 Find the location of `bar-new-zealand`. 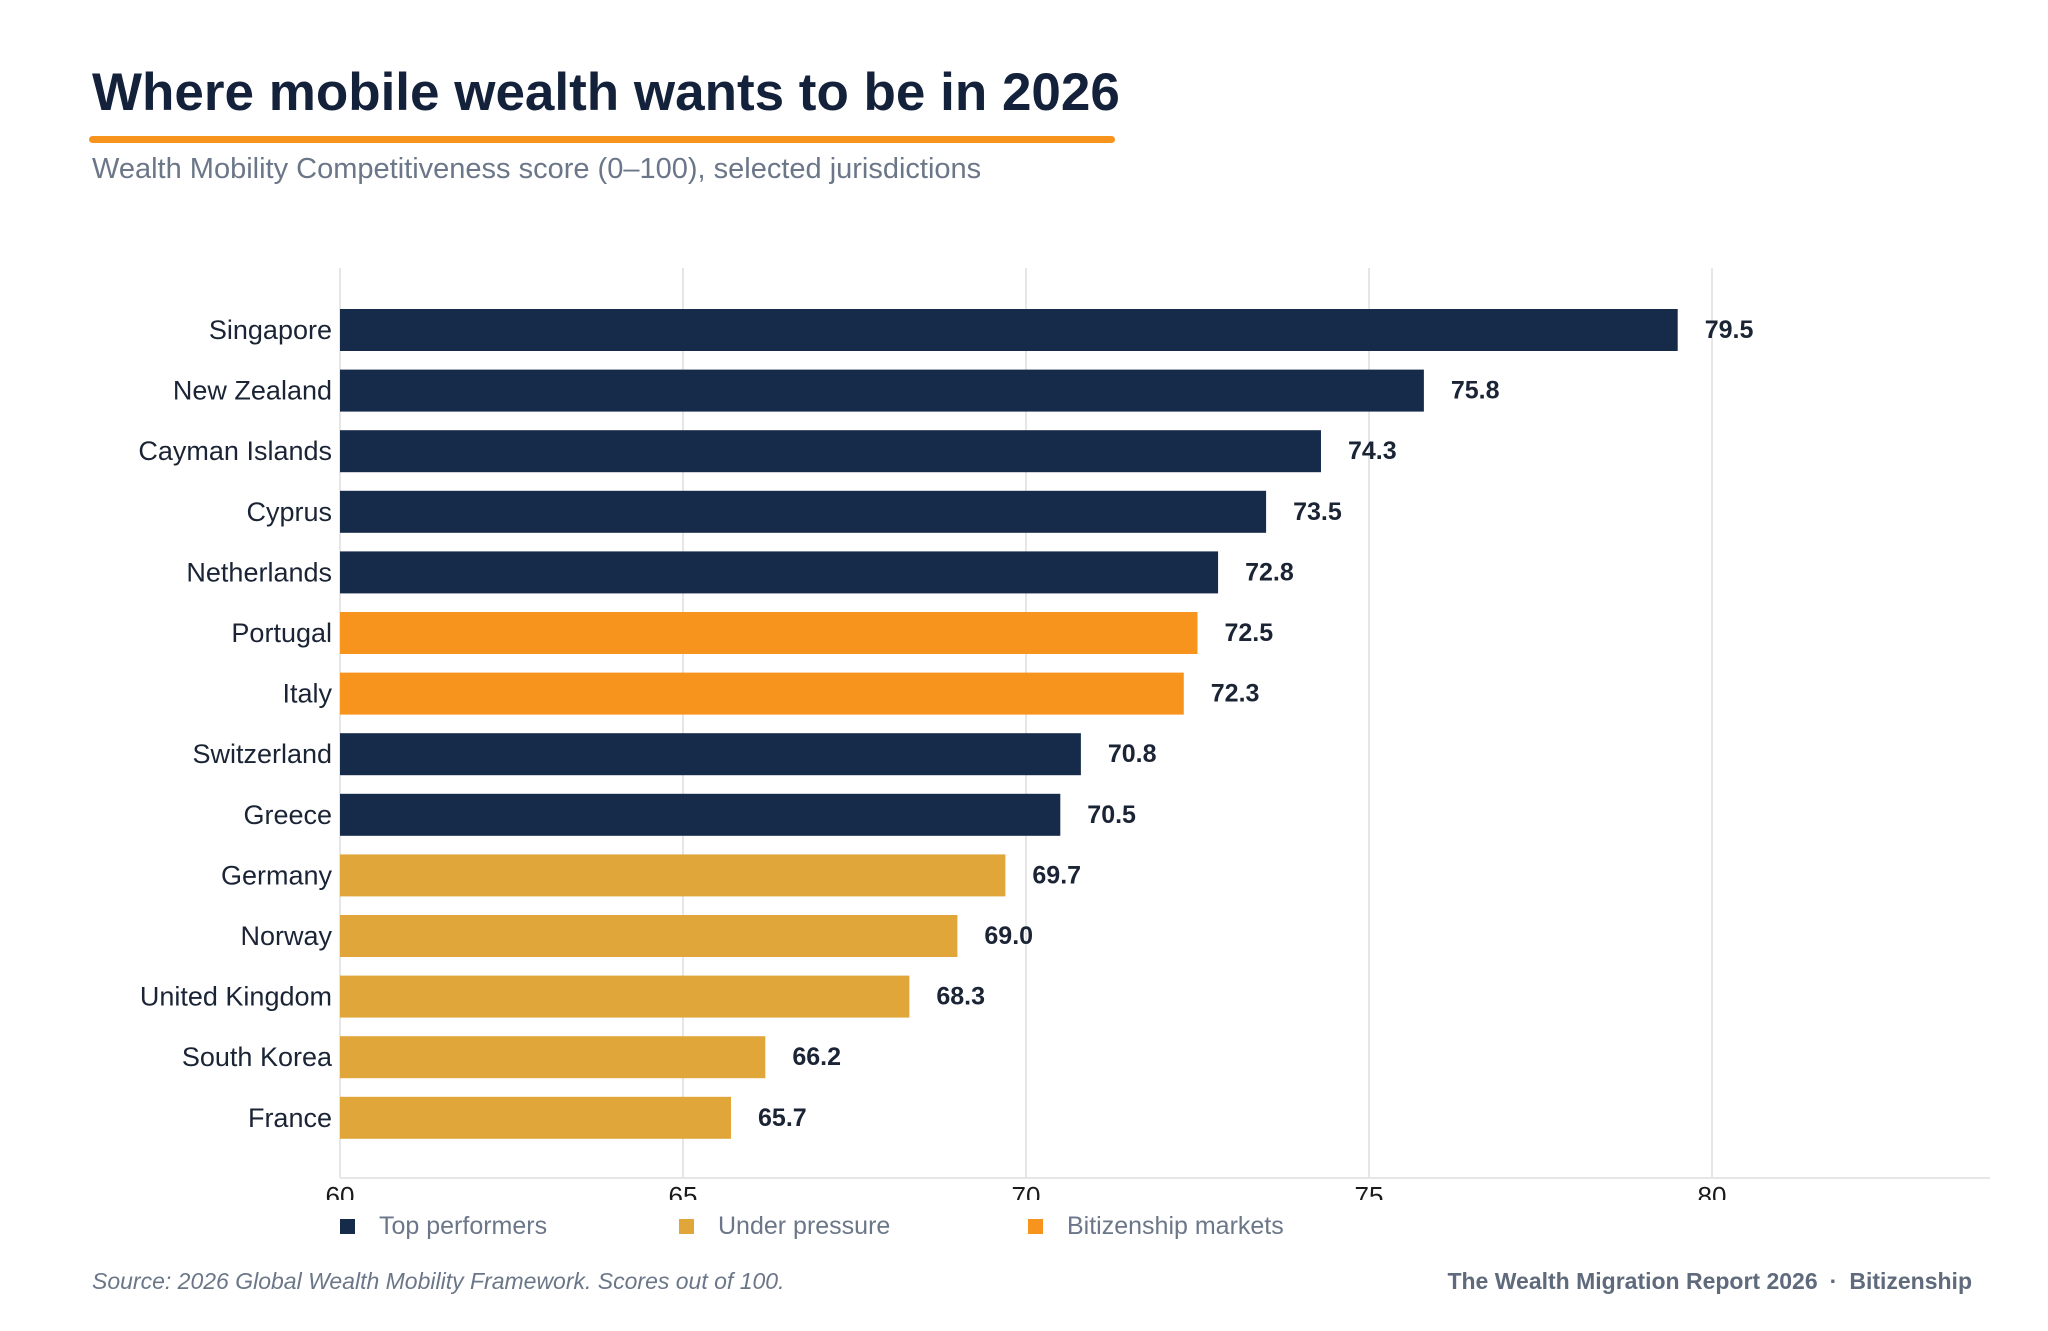

bar-new-zealand is located at coordinates (882, 390).